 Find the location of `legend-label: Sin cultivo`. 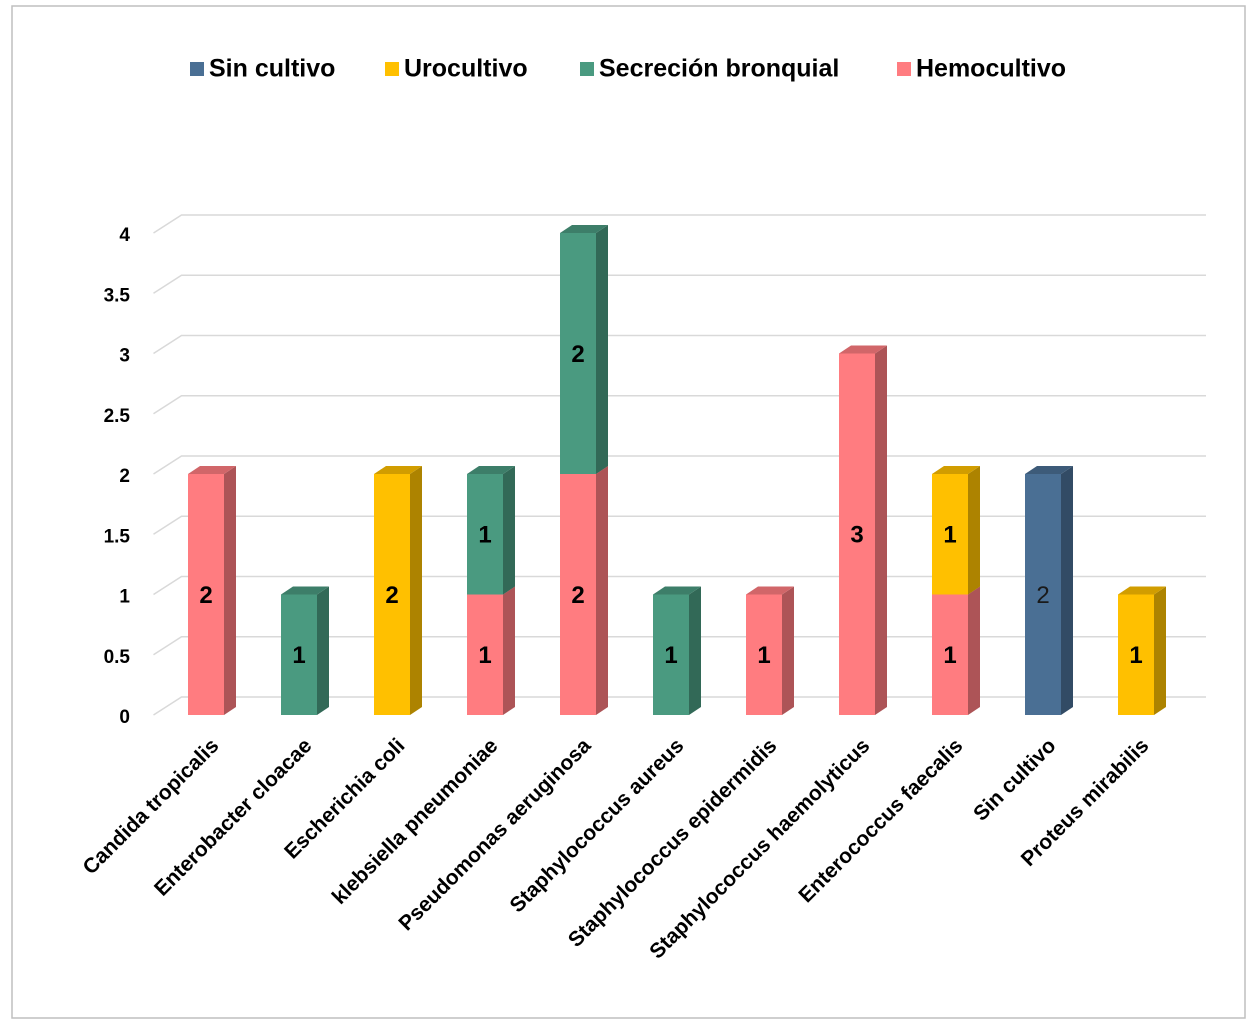

legend-label: Sin cultivo is located at coordinates (272, 69).